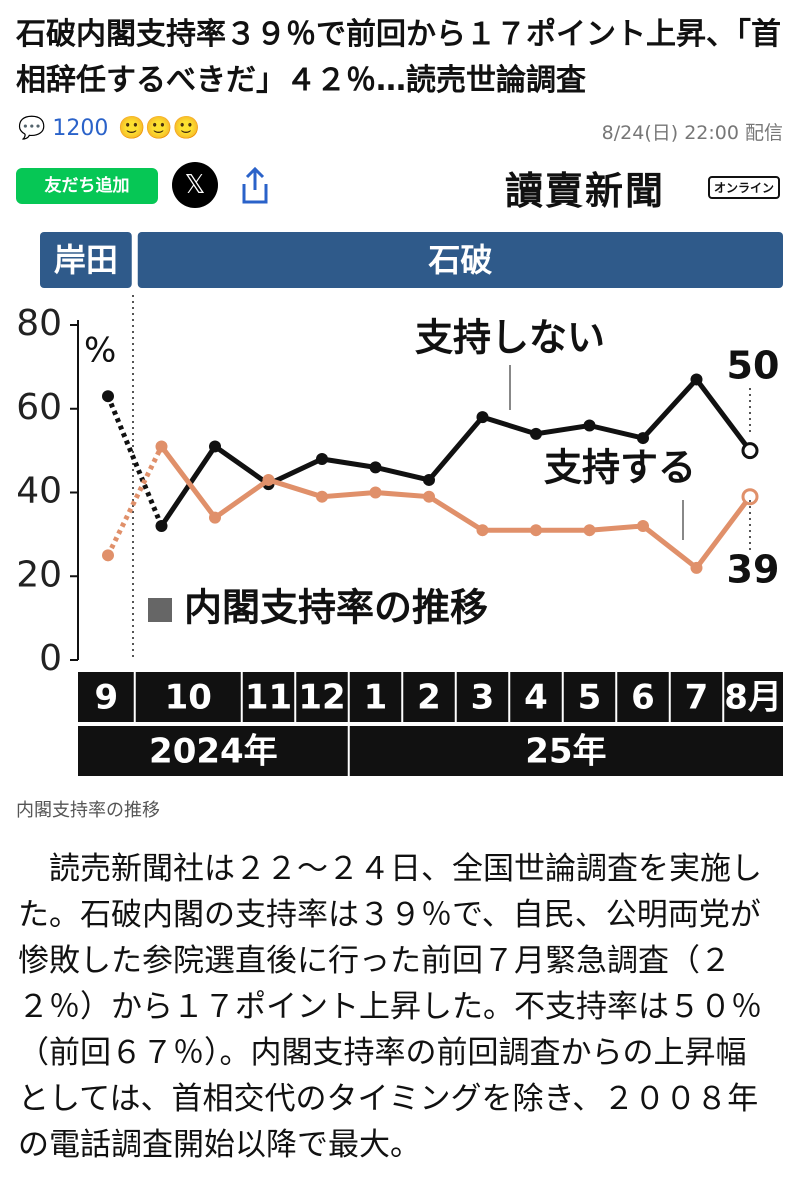 This screenshot has height=1200, width=797. I want to click on line-button: 友だち追加, so click(87, 186).